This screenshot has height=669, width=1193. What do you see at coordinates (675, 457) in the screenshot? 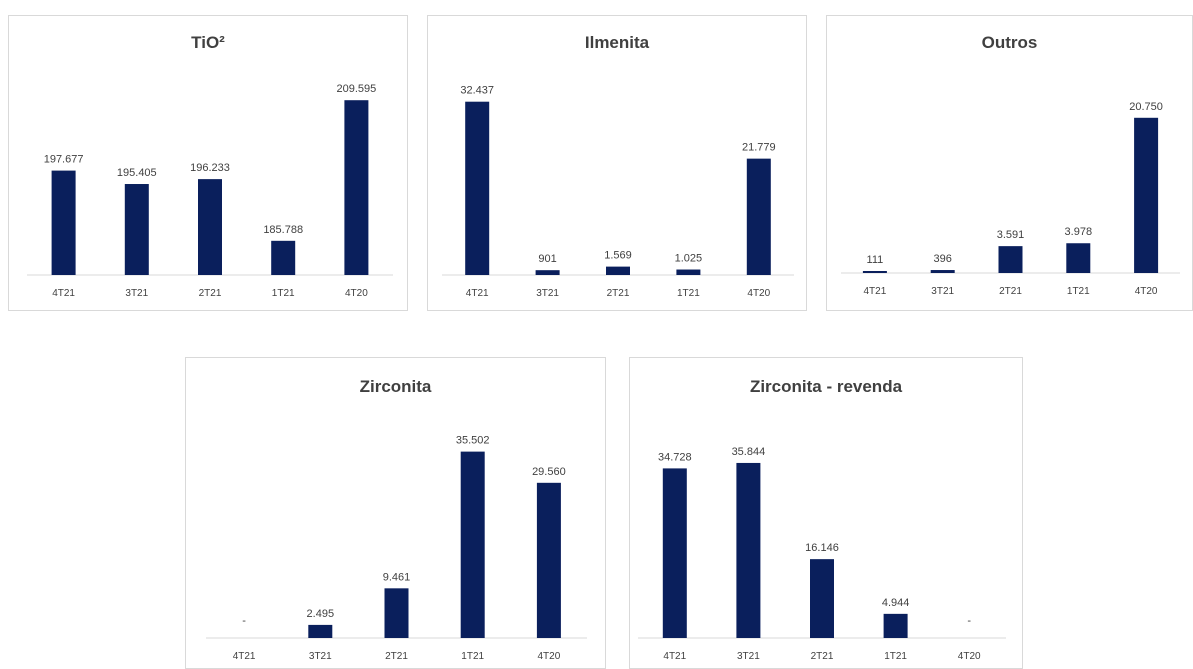
I see `data-label: 34.728` at bounding box center [675, 457].